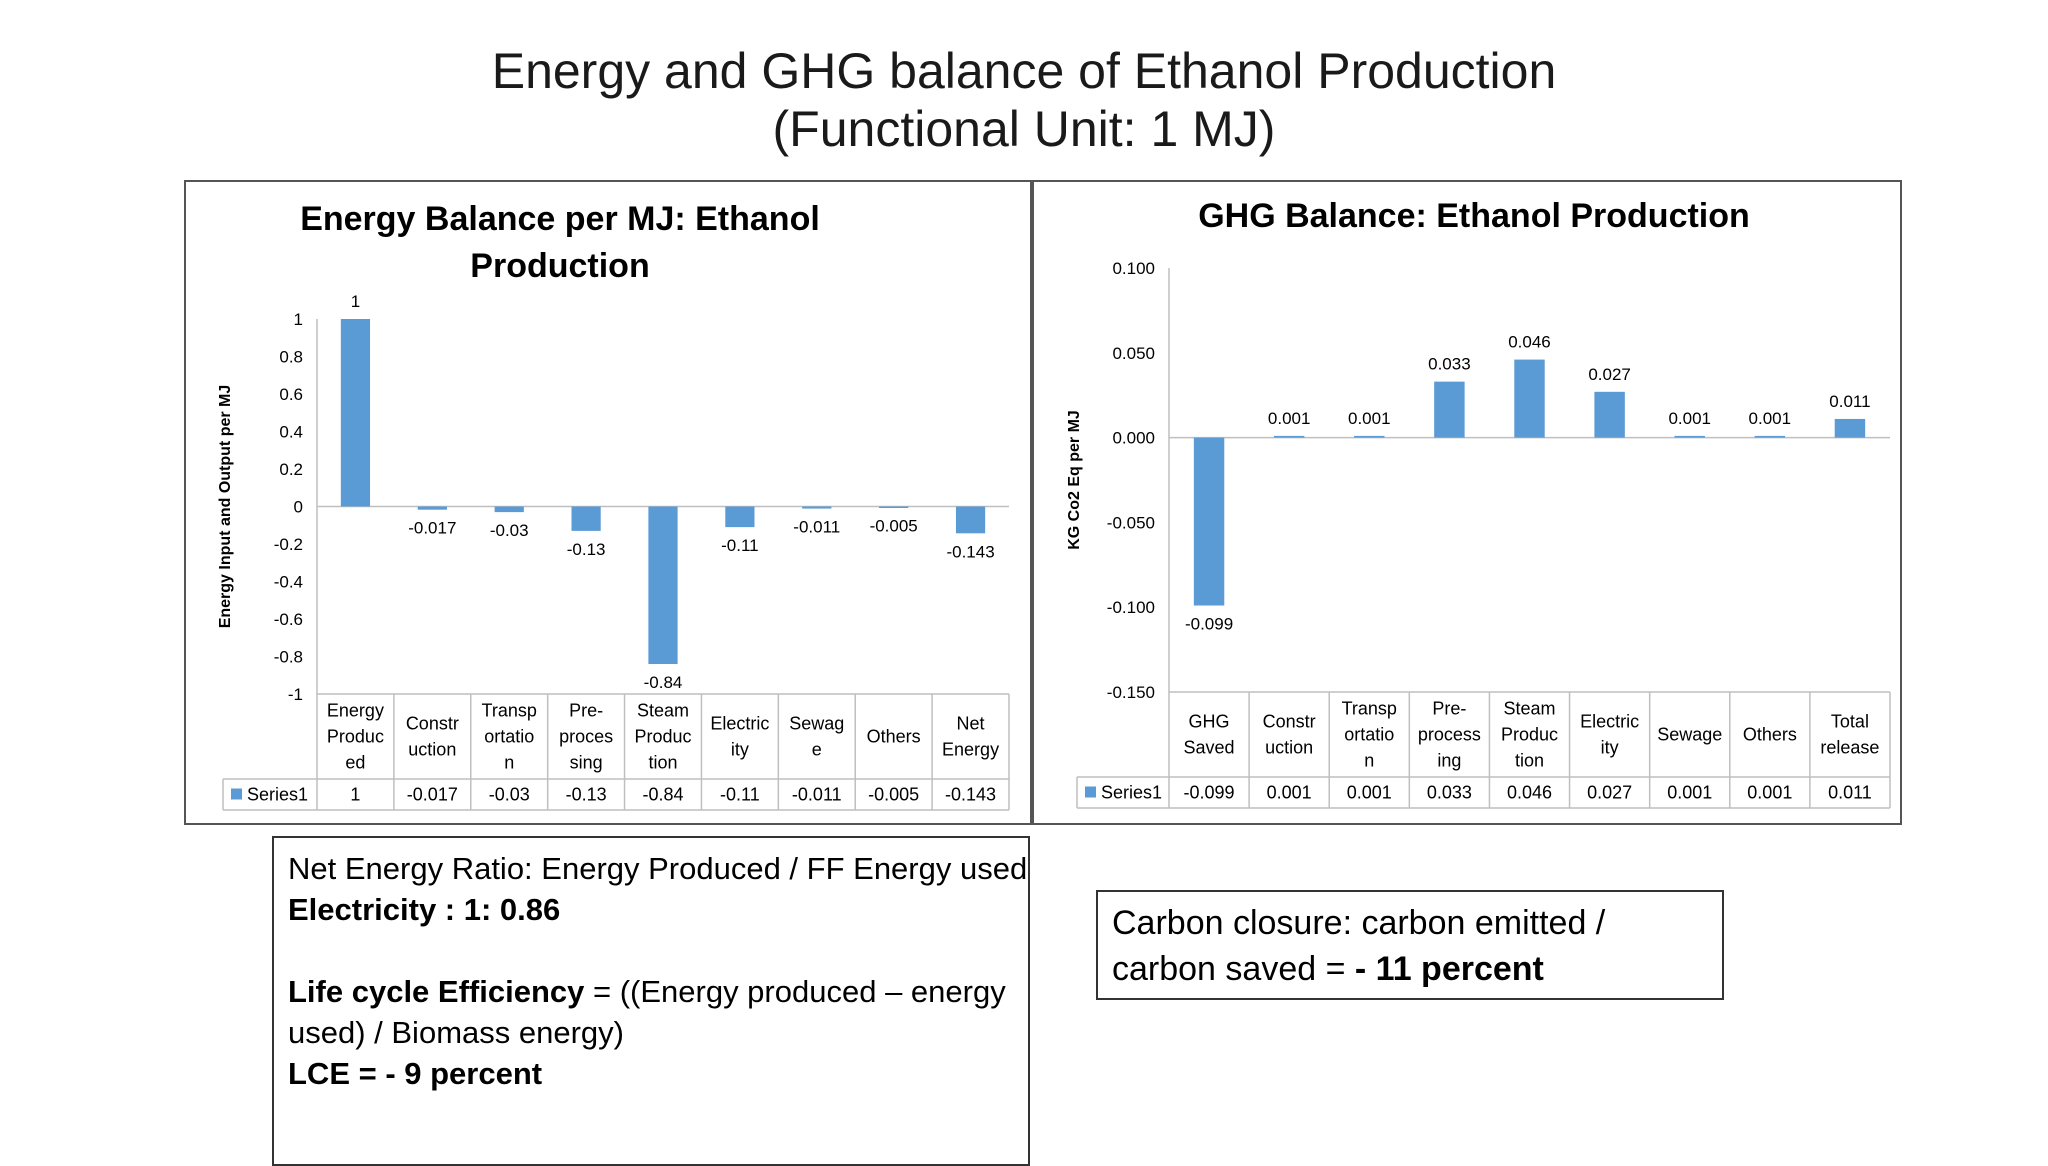  Describe the element at coordinates (1689, 735) in the screenshot. I see `category-label: Sewage` at that location.